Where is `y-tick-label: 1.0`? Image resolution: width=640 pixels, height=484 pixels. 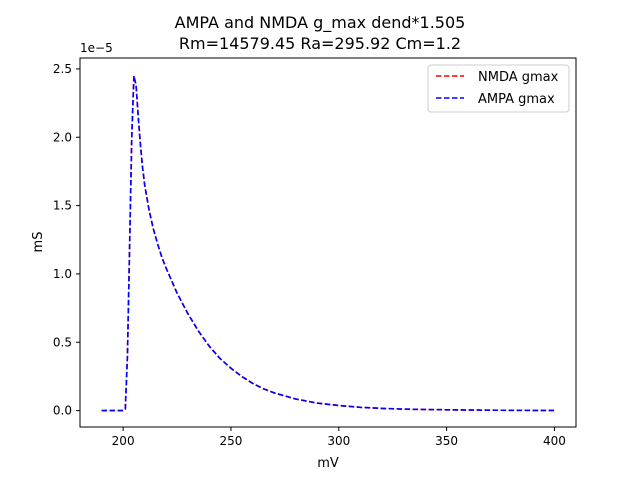
y-tick-label: 1.0 is located at coordinates (62, 274).